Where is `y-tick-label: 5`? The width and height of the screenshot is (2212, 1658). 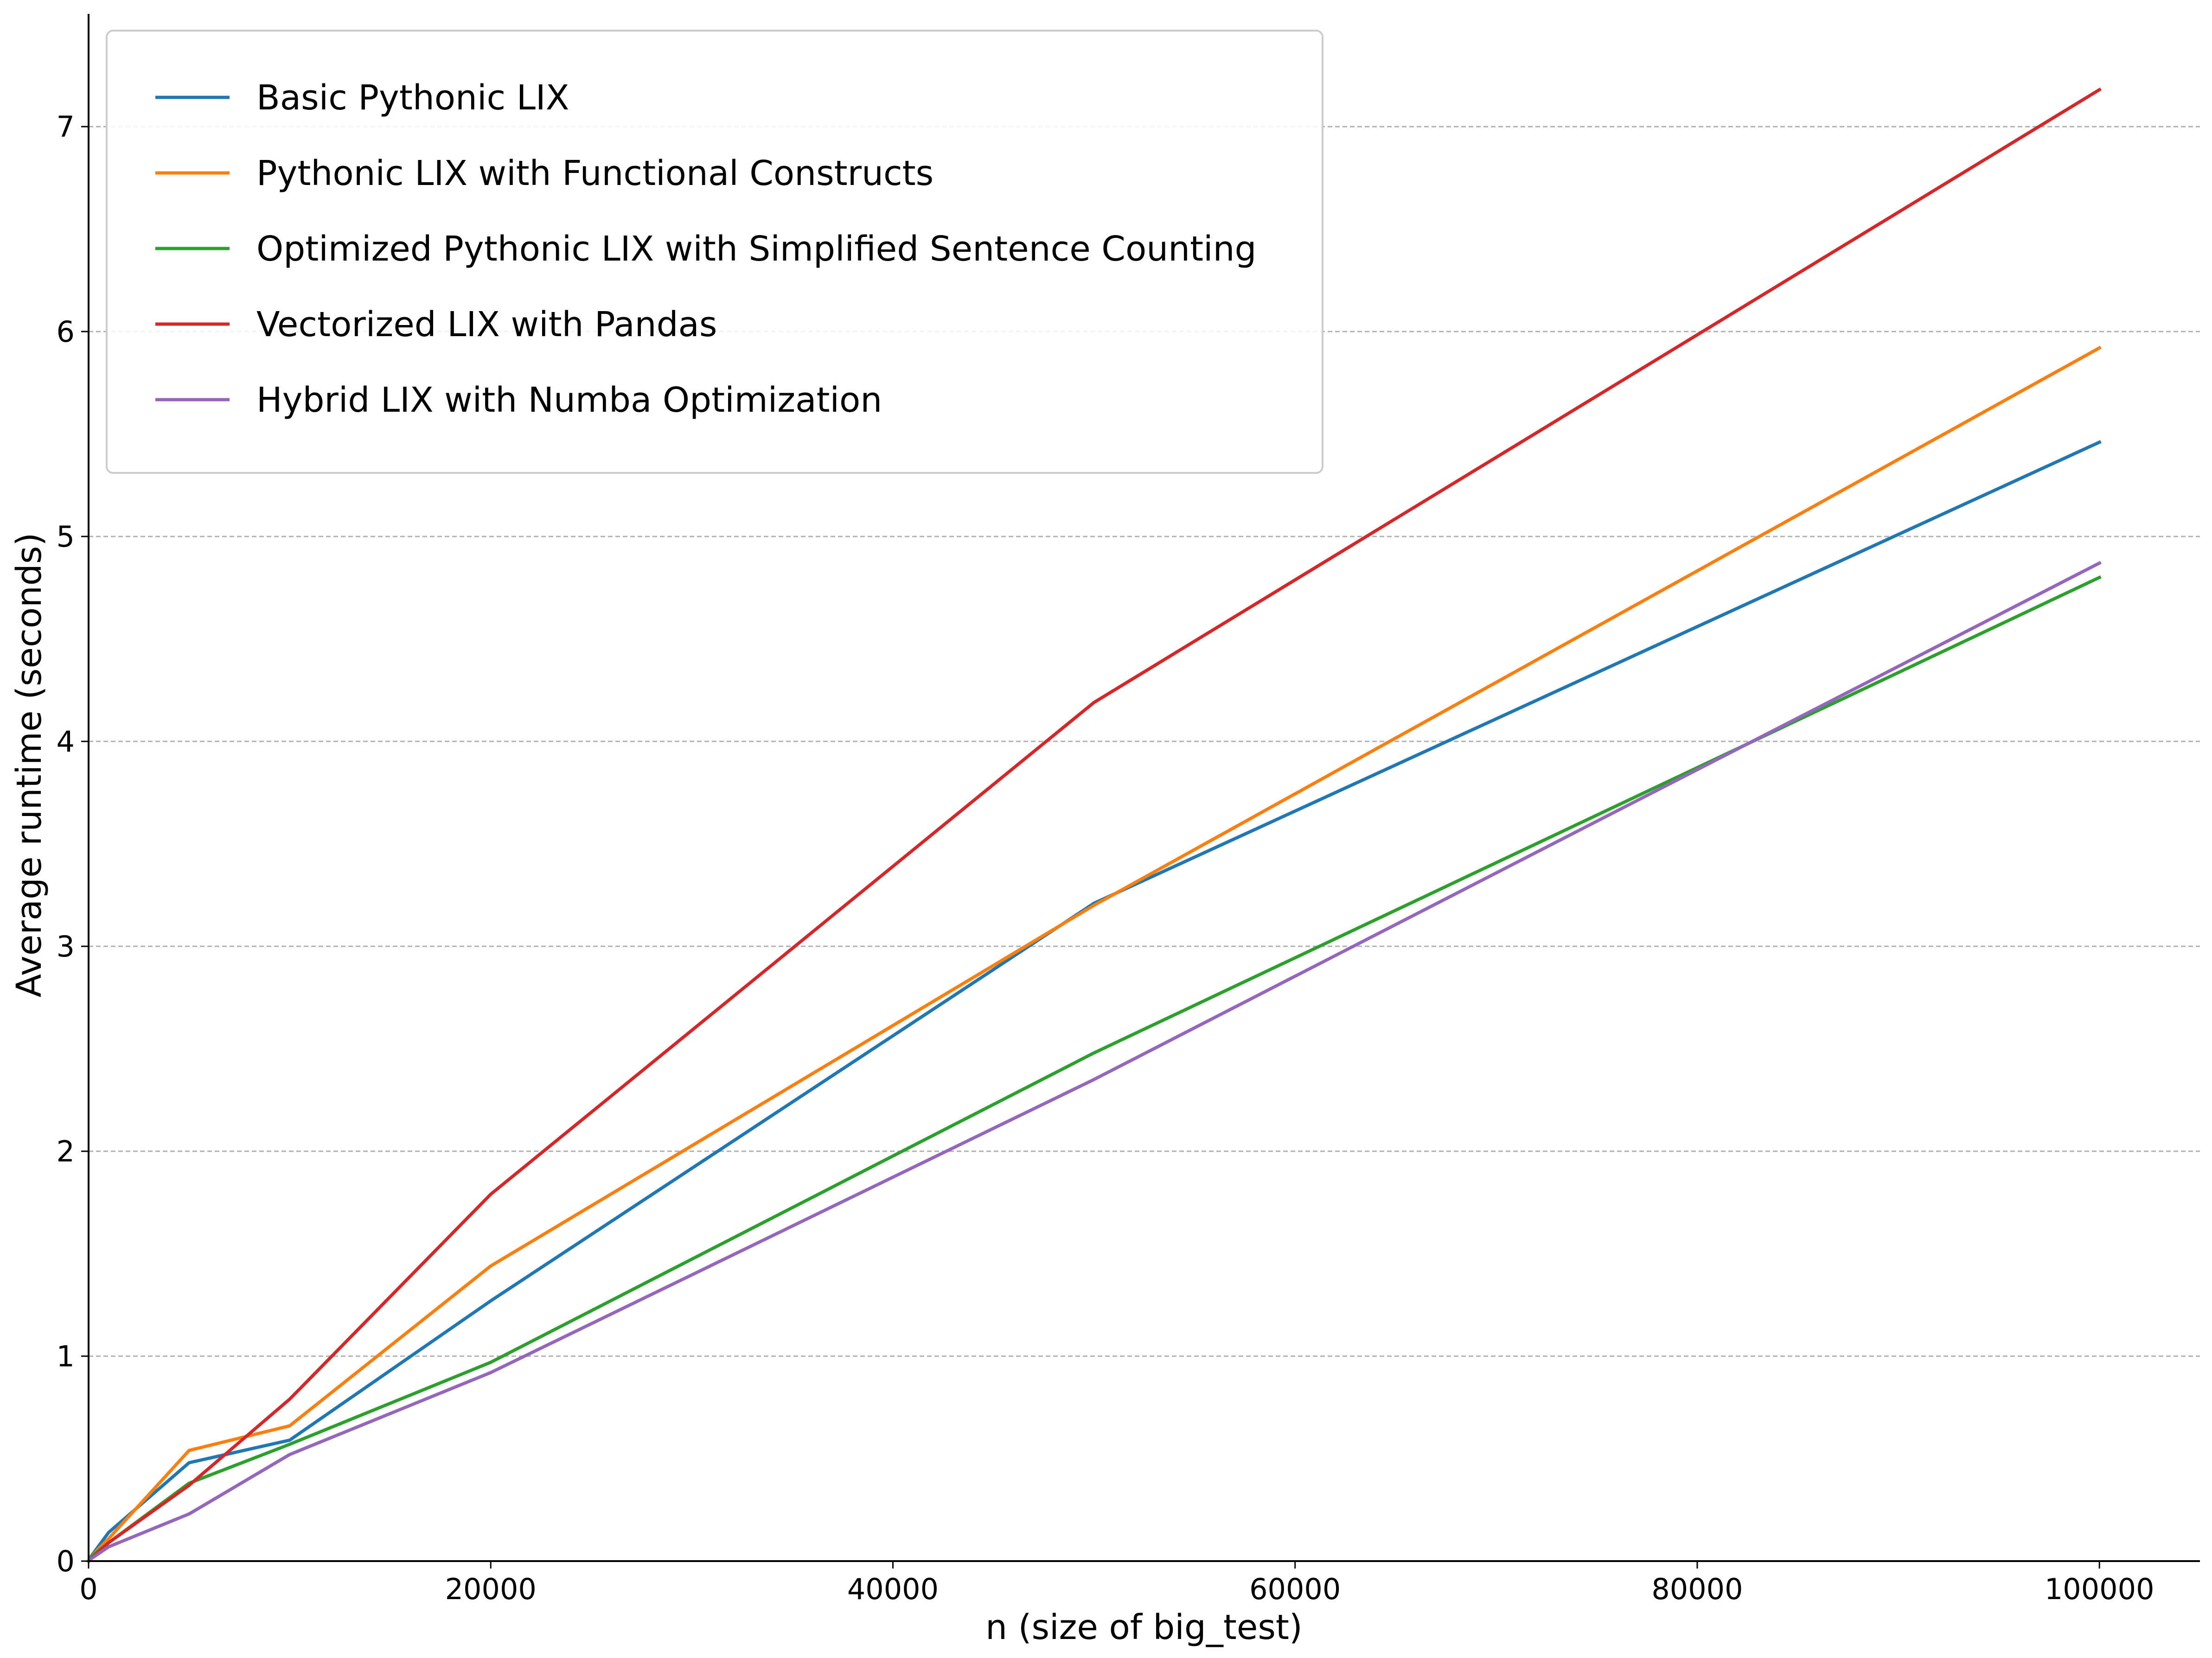 y-tick-label: 5 is located at coordinates (66, 537).